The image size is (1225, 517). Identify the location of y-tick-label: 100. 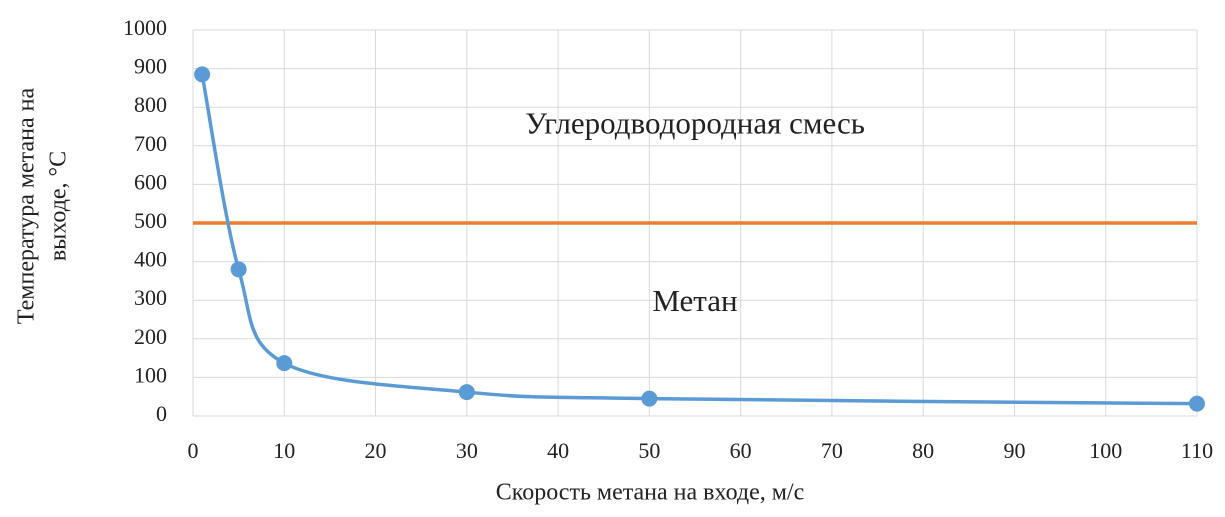
(150, 374).